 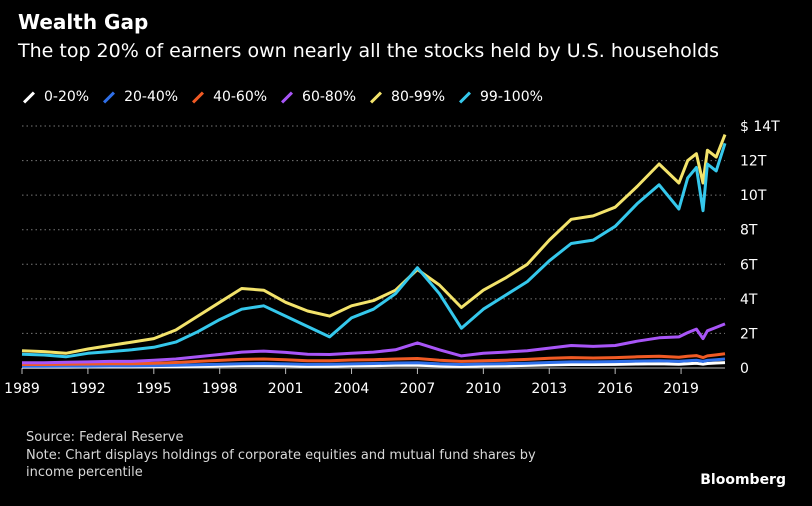 I want to click on y-tick-label: 2T, so click(x=749, y=334).